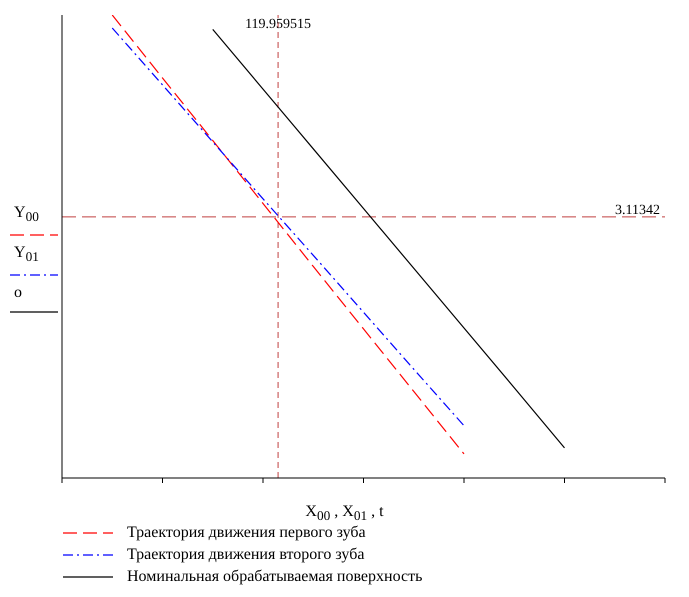 This screenshot has width=689, height=597. What do you see at coordinates (344, 513) in the screenshot?
I see `x-axis-title: X$_{00}$ , X$_{01}$ , t` at bounding box center [344, 513].